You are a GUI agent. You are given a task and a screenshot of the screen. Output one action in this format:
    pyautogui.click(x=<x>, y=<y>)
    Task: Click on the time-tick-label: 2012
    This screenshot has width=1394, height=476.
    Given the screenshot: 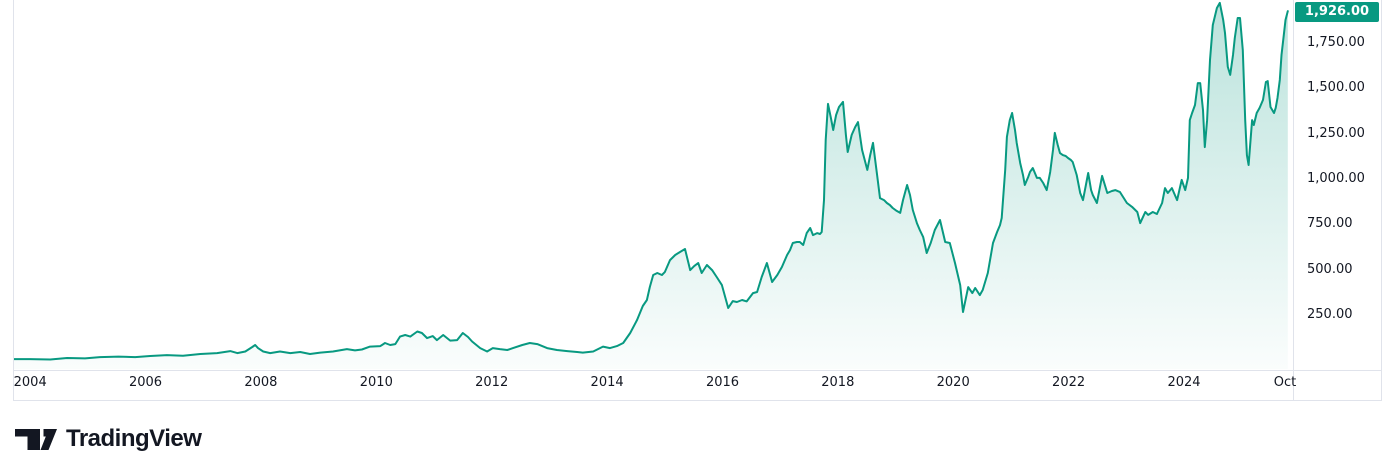 What is the action you would take?
    pyautogui.click(x=492, y=382)
    